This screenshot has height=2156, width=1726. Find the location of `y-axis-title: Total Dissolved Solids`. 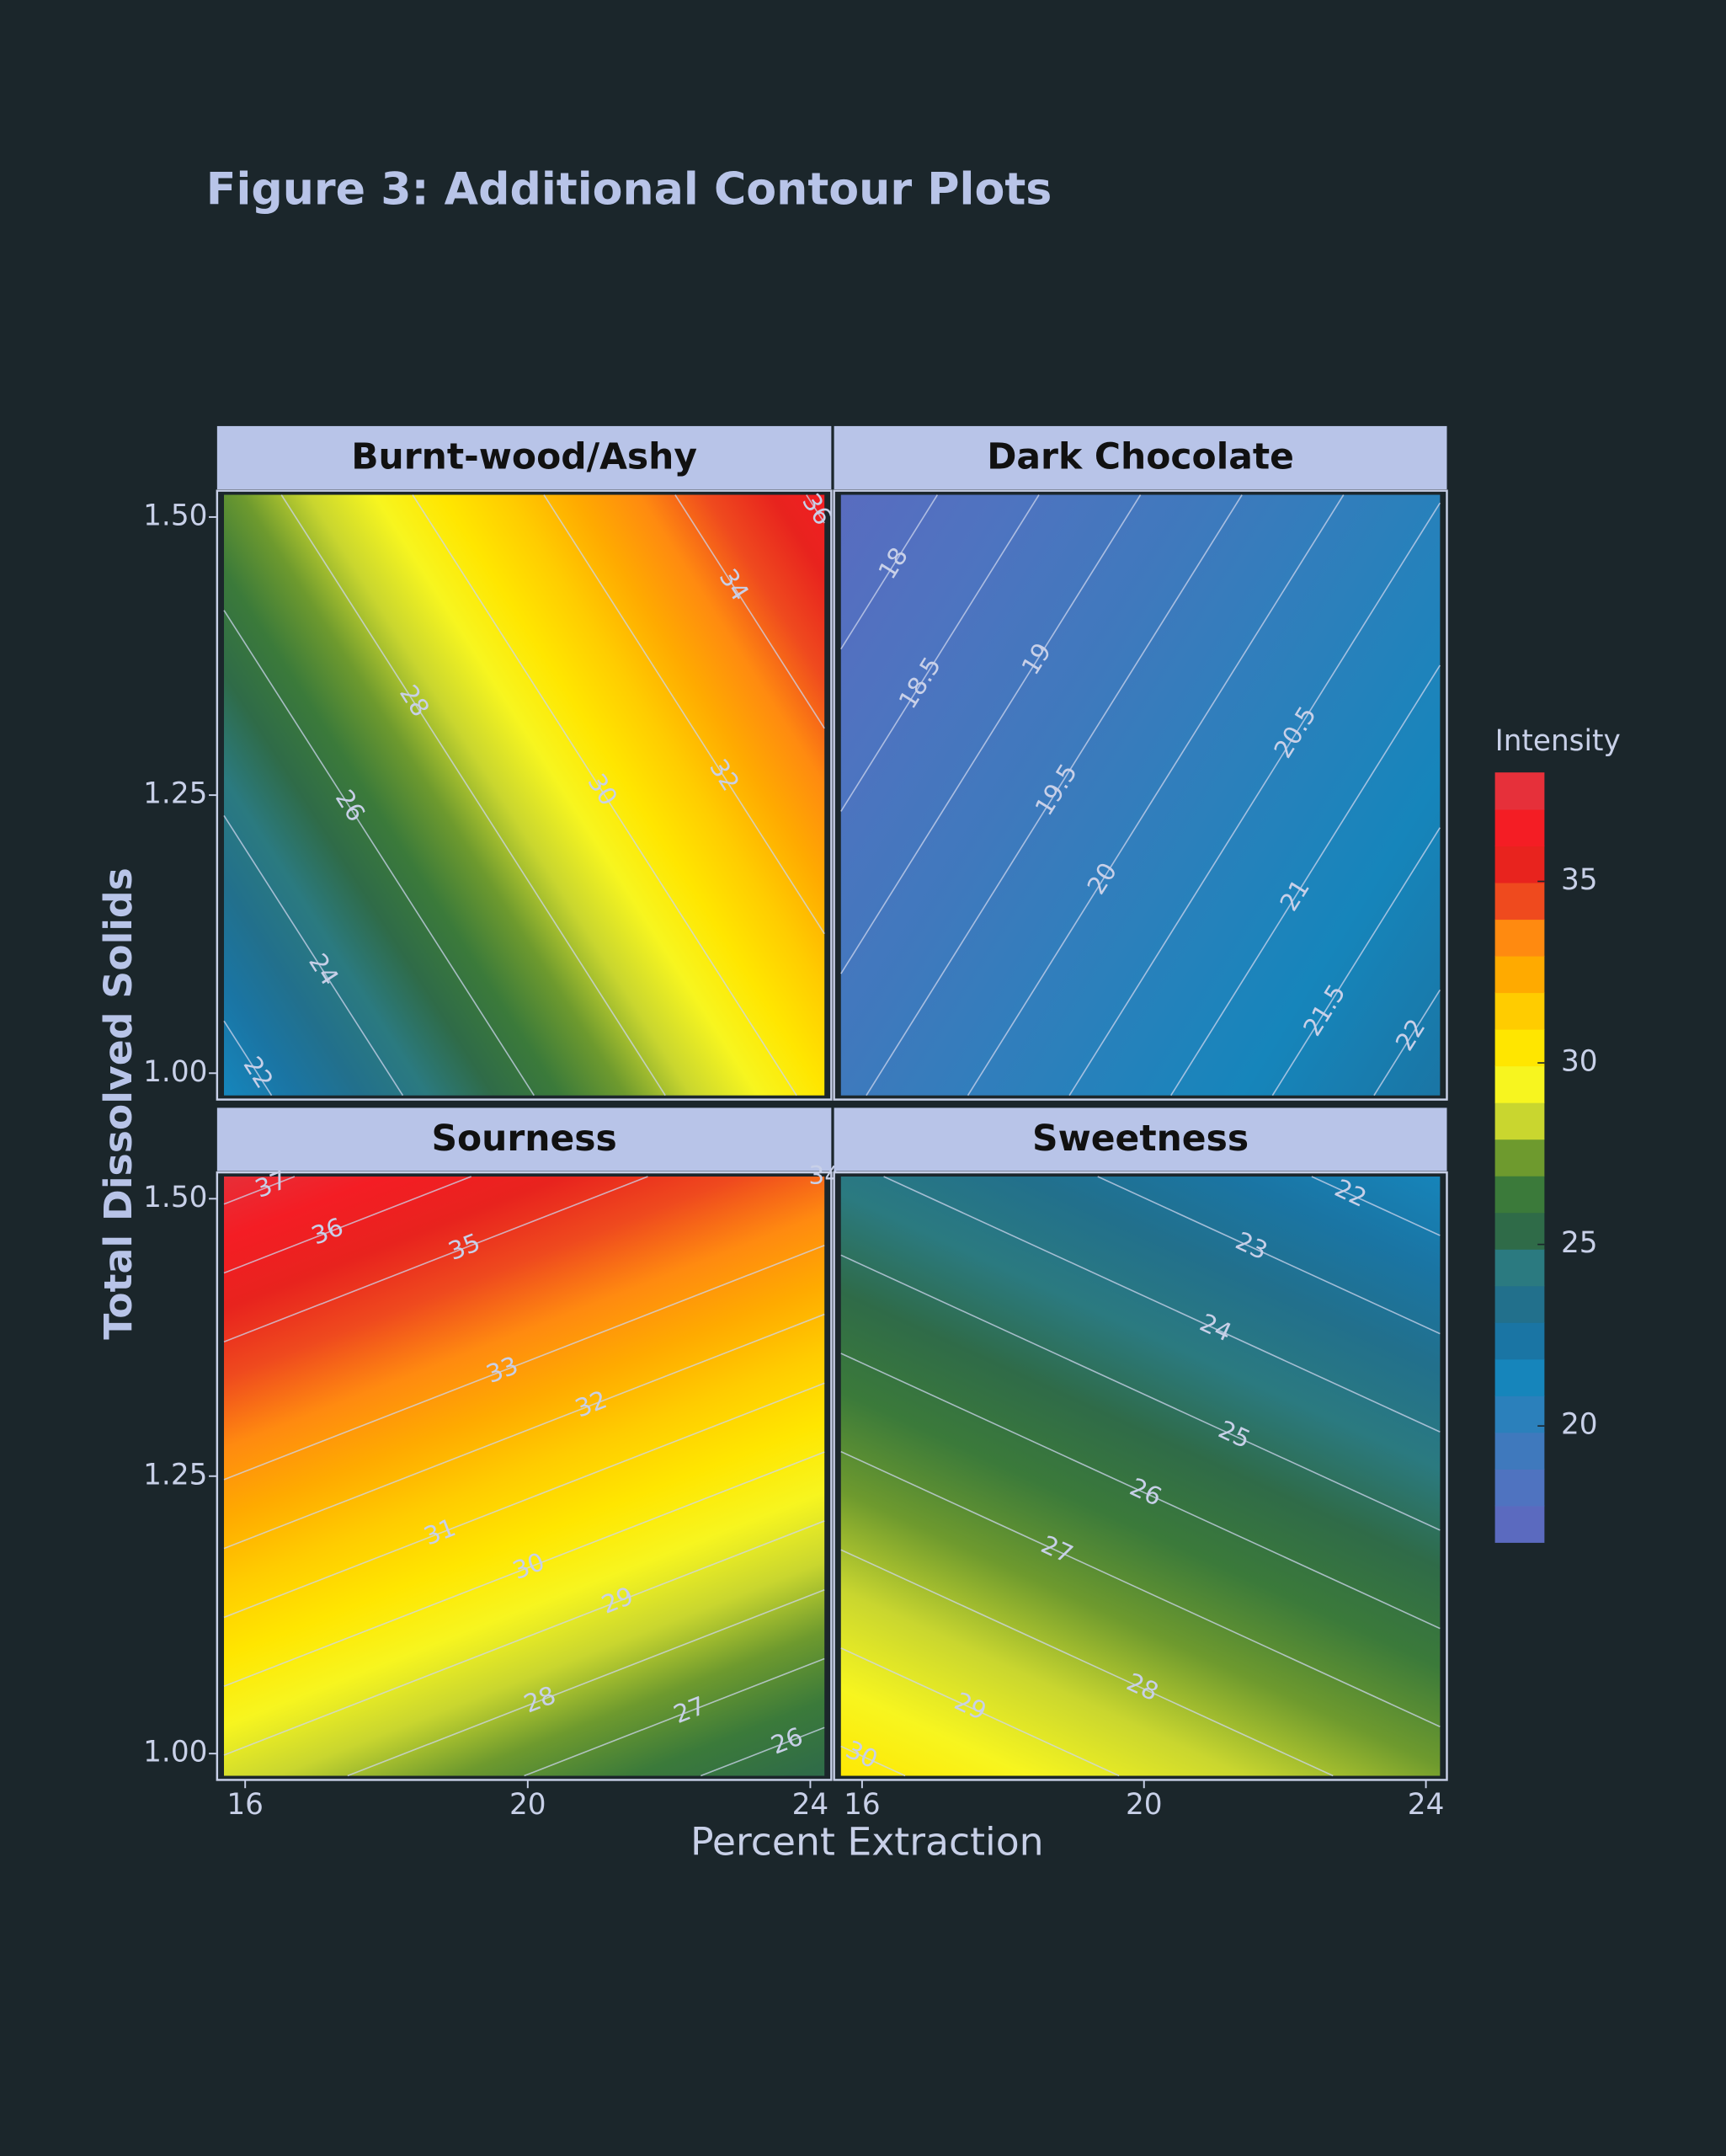

y-axis-title: Total Dissolved Solids is located at coordinates (118, 1103).